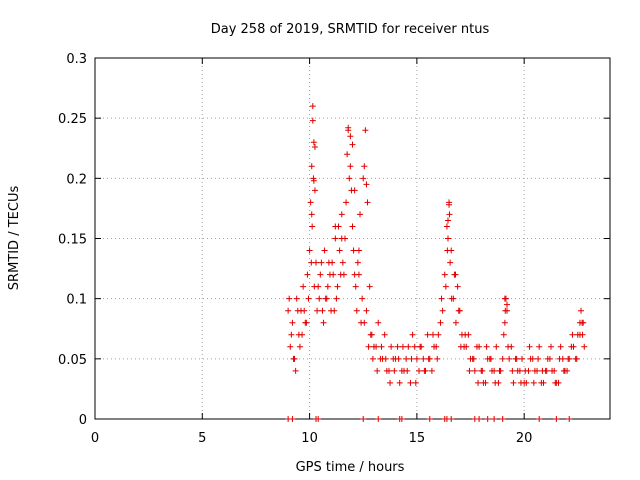  I want to click on y-tick-label: 0, so click(83, 420).